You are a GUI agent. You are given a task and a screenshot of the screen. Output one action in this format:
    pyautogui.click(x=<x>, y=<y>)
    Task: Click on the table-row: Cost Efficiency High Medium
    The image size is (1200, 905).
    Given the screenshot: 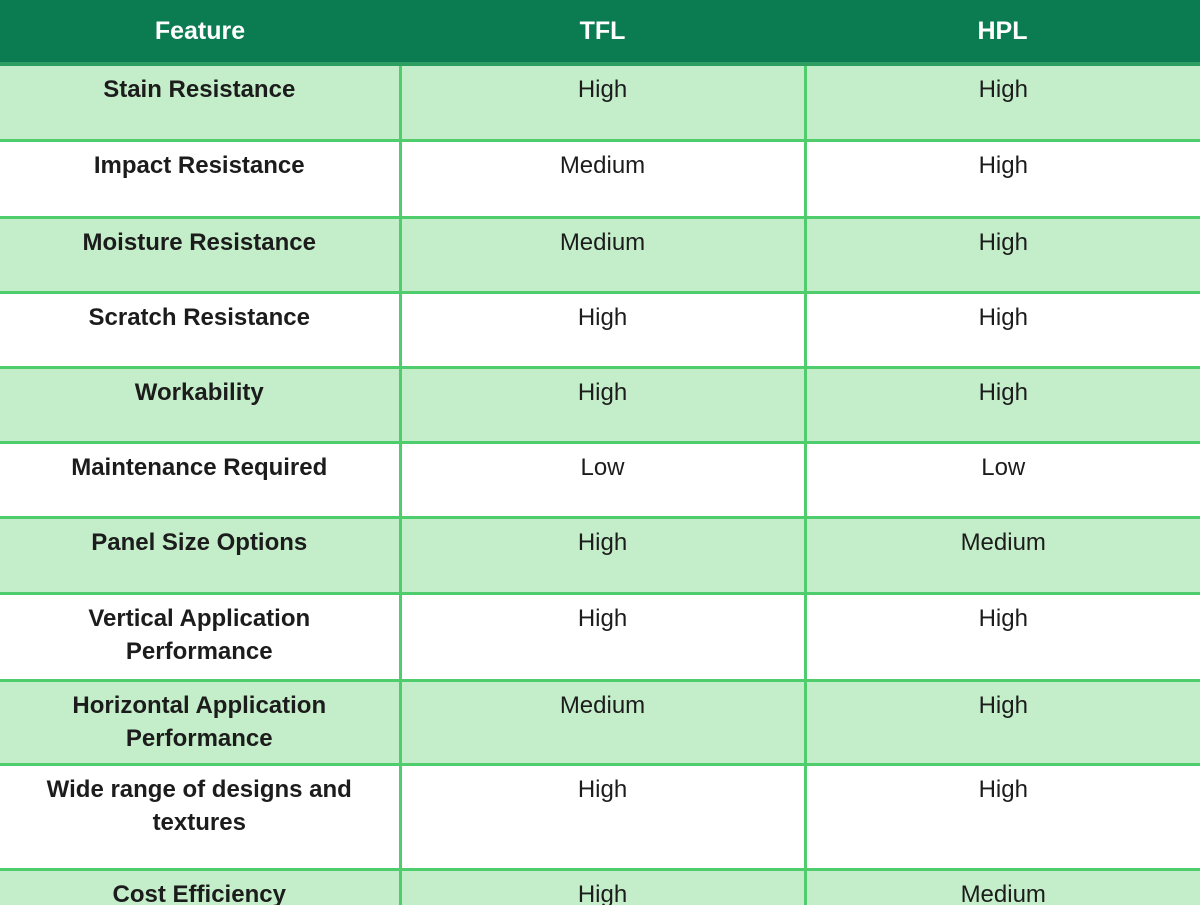 What is the action you would take?
    pyautogui.click(x=600, y=886)
    